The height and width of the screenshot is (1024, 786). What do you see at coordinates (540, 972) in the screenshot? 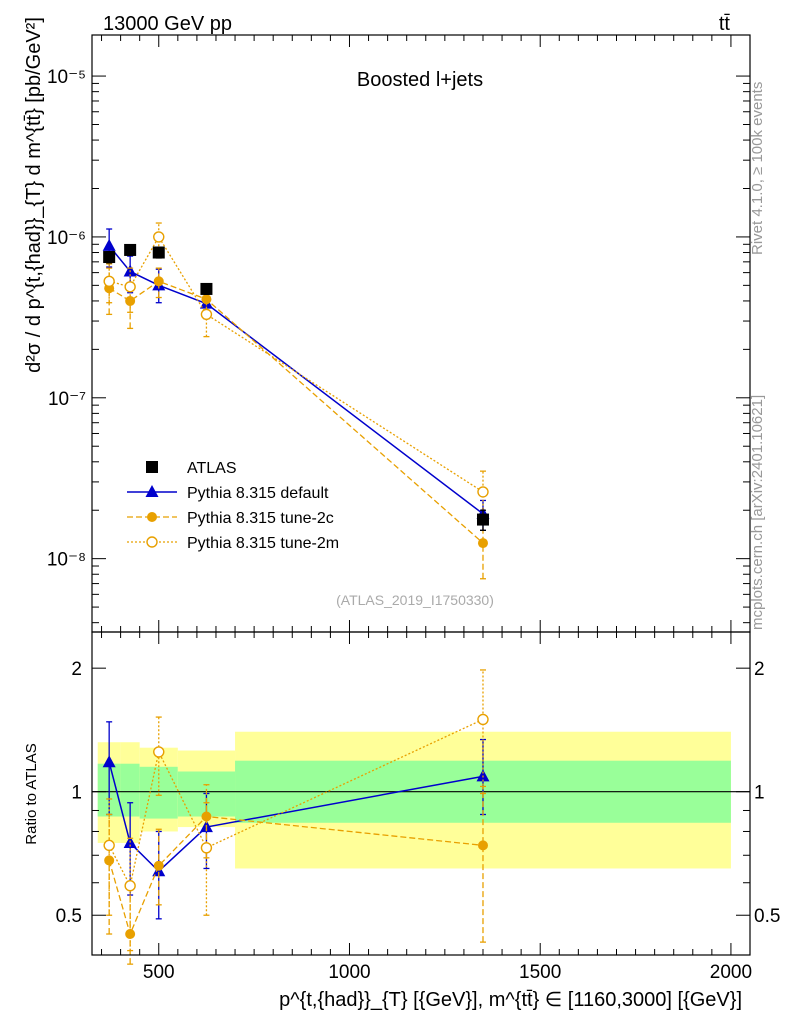
I see `x-tick-label: 1500` at bounding box center [540, 972].